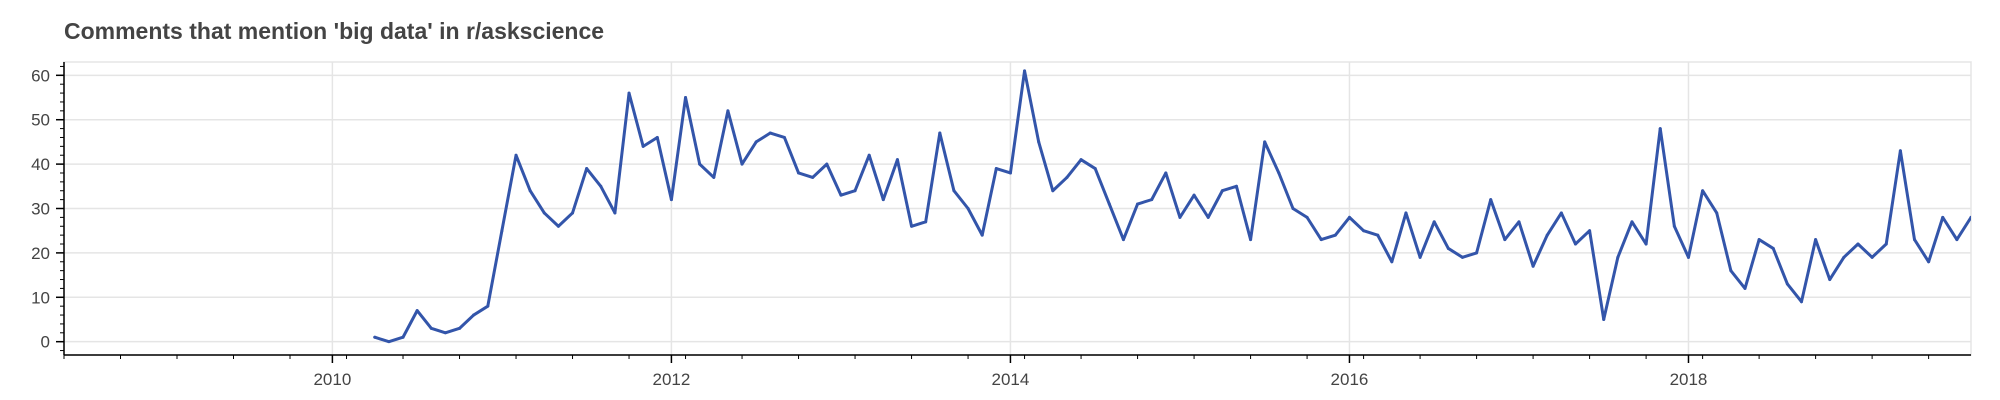 This screenshot has width=2000, height=400. What do you see at coordinates (1350, 379) in the screenshot?
I see `x-tick-label: 2016` at bounding box center [1350, 379].